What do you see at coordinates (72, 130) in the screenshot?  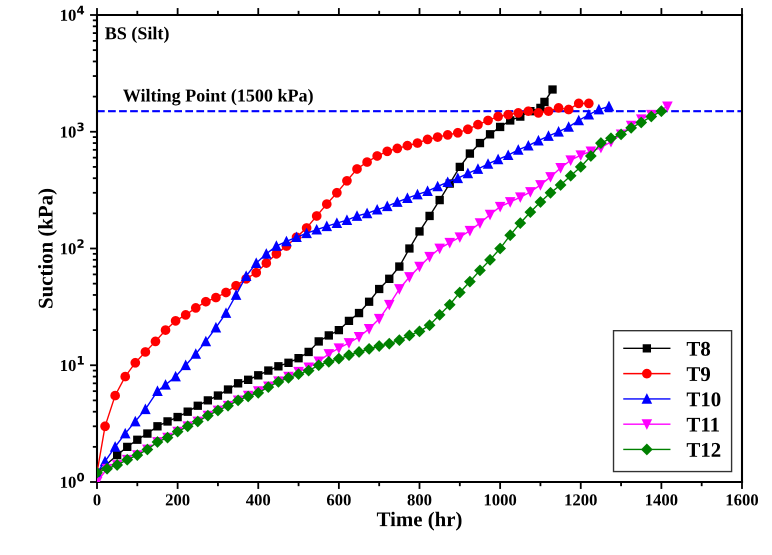 I see `y-tick-label: 10$^{3}$` at bounding box center [72, 130].